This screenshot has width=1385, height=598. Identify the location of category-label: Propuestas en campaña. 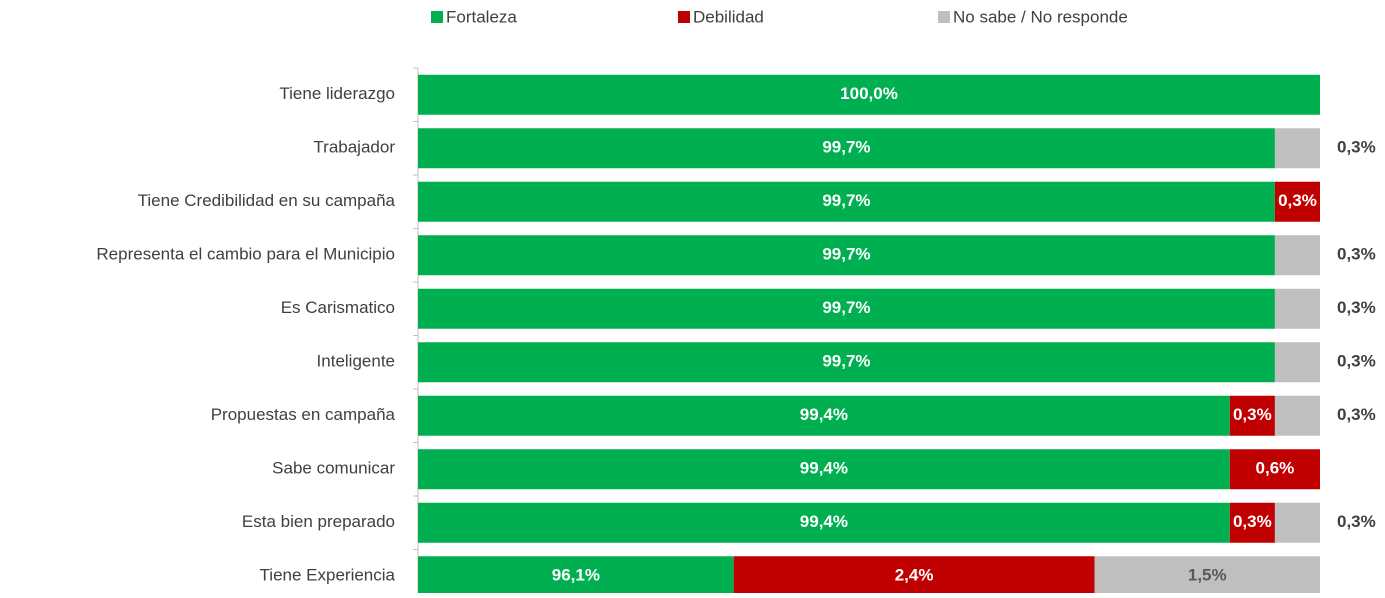
(303, 414).